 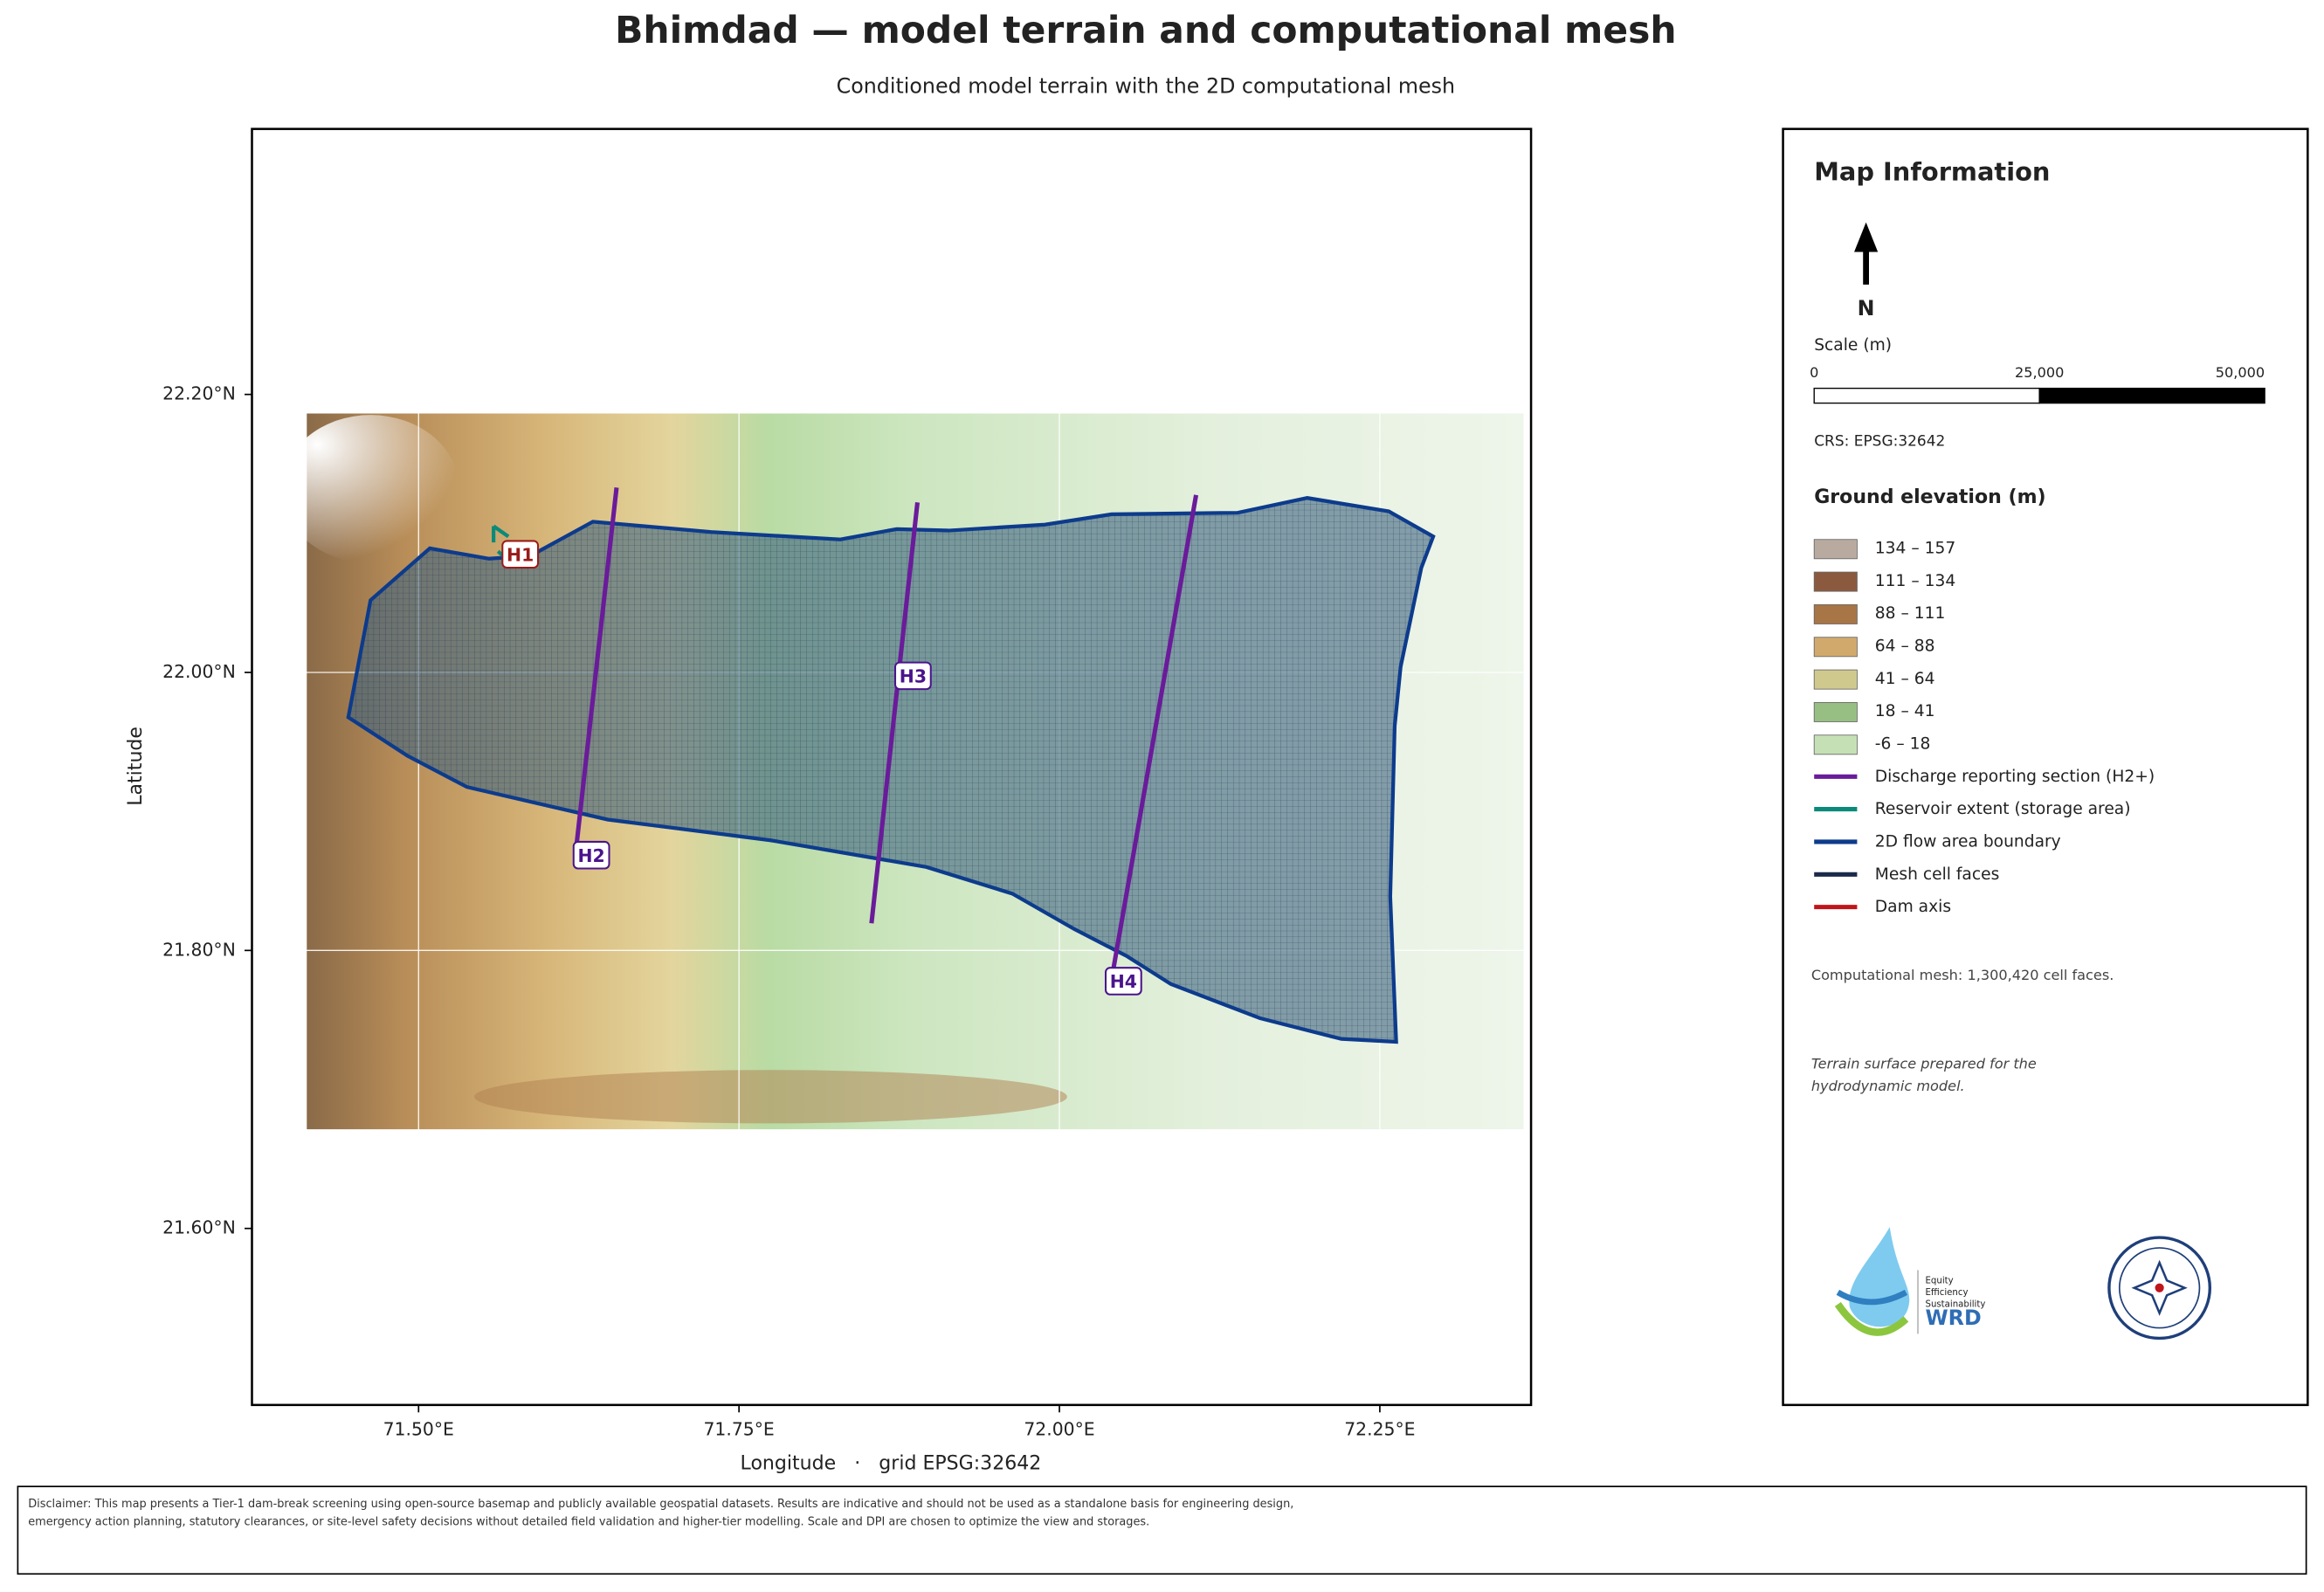 I want to click on y-tick-label: 22.20°N, so click(x=199, y=394).